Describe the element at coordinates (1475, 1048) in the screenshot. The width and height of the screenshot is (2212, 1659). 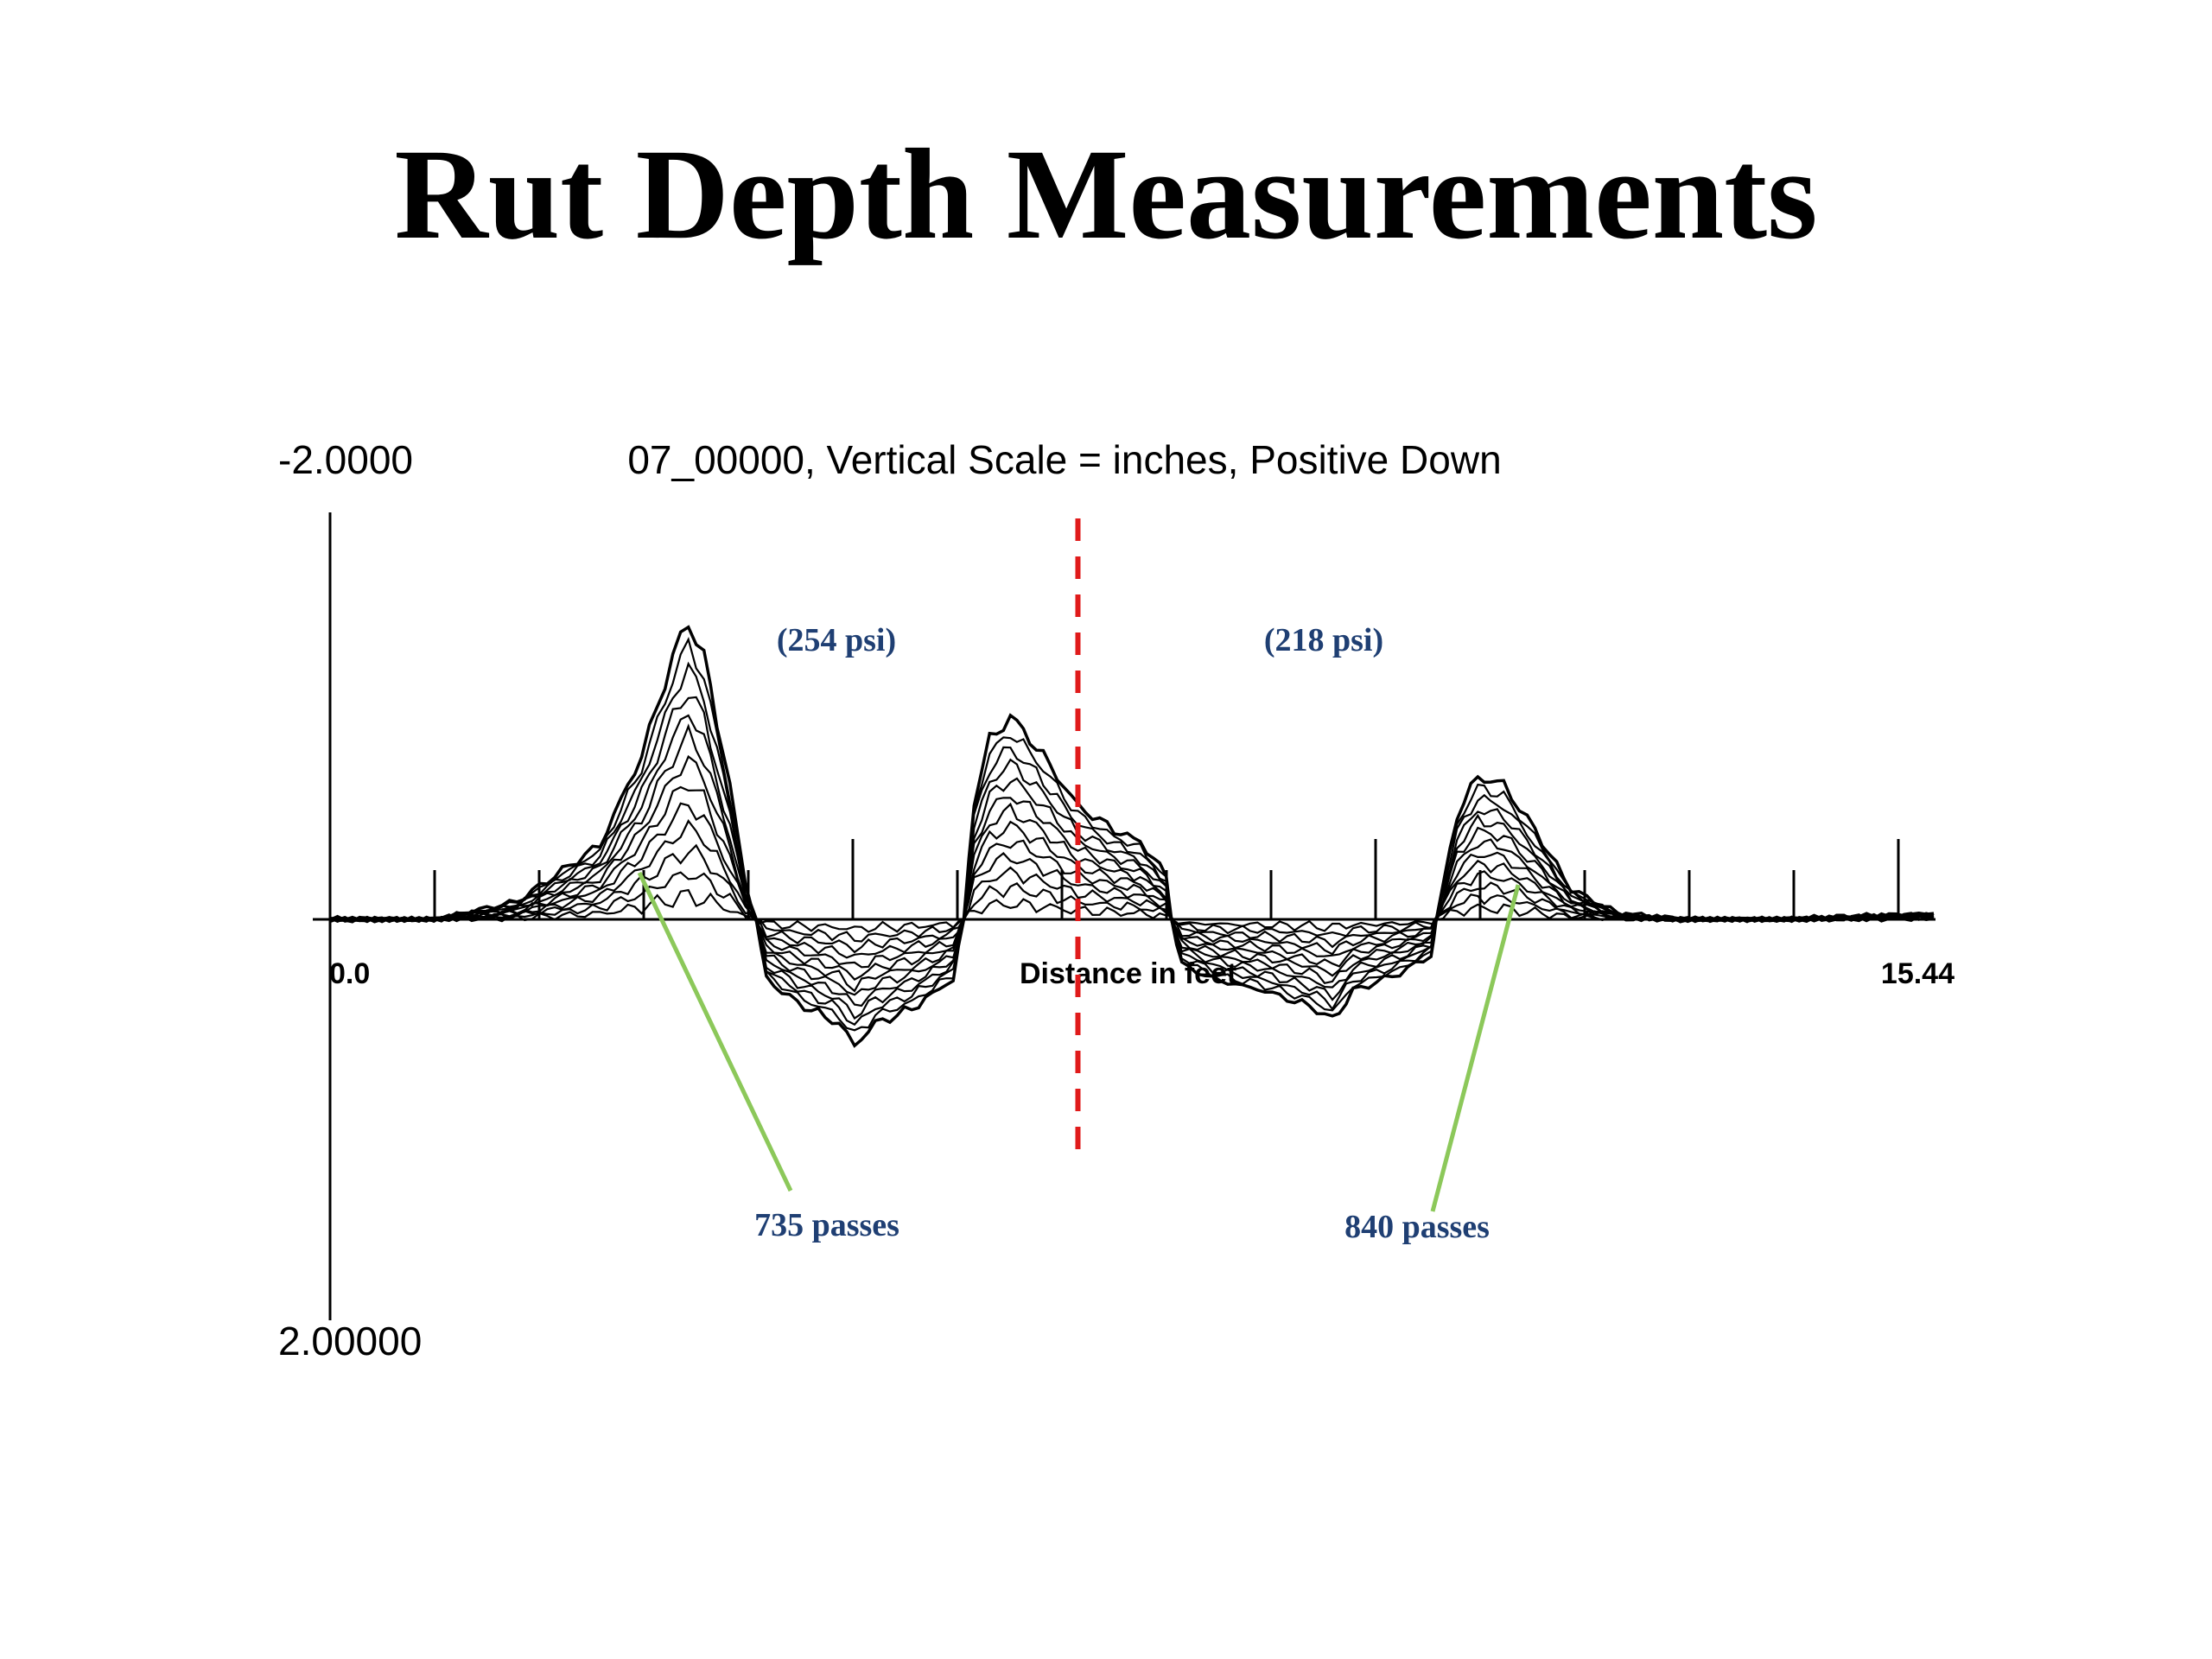
I see `right-passes-leader-line` at that location.